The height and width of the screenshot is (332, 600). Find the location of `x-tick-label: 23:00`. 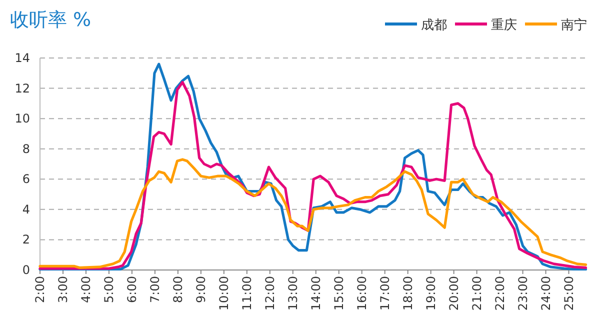

x-tick-label: 23:00 is located at coordinates (523, 293).